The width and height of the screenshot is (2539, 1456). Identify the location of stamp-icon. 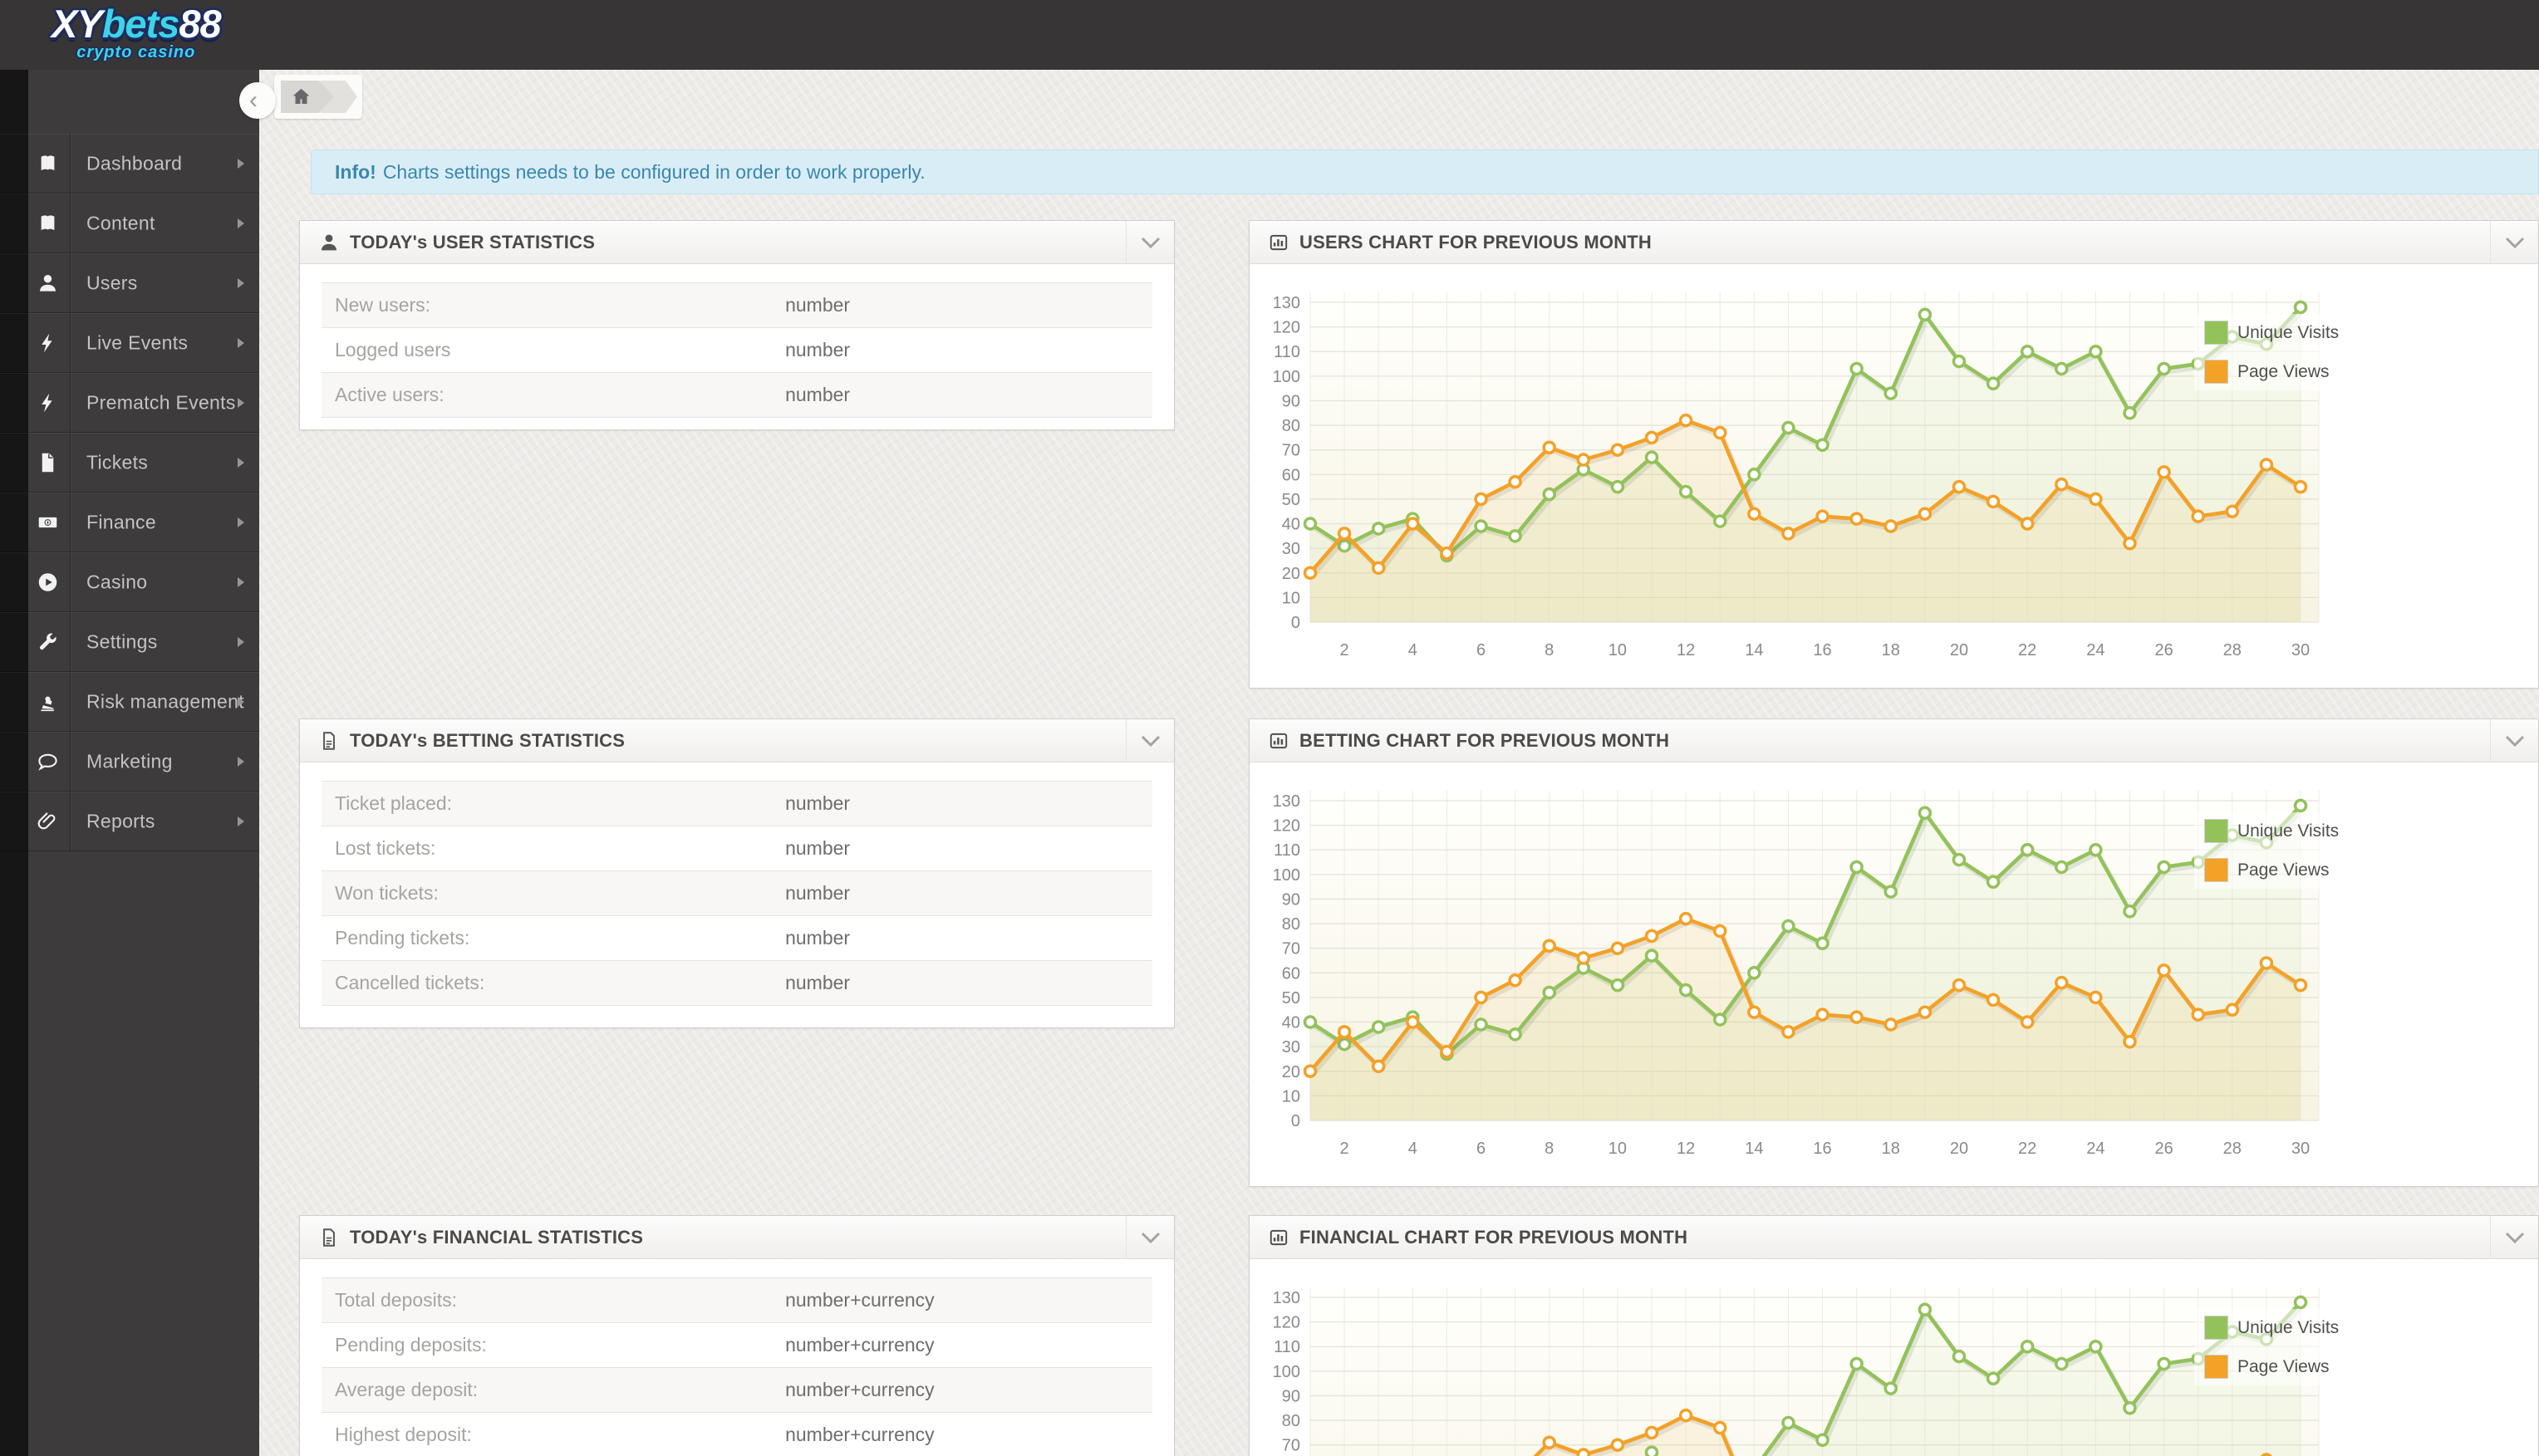
(48, 702).